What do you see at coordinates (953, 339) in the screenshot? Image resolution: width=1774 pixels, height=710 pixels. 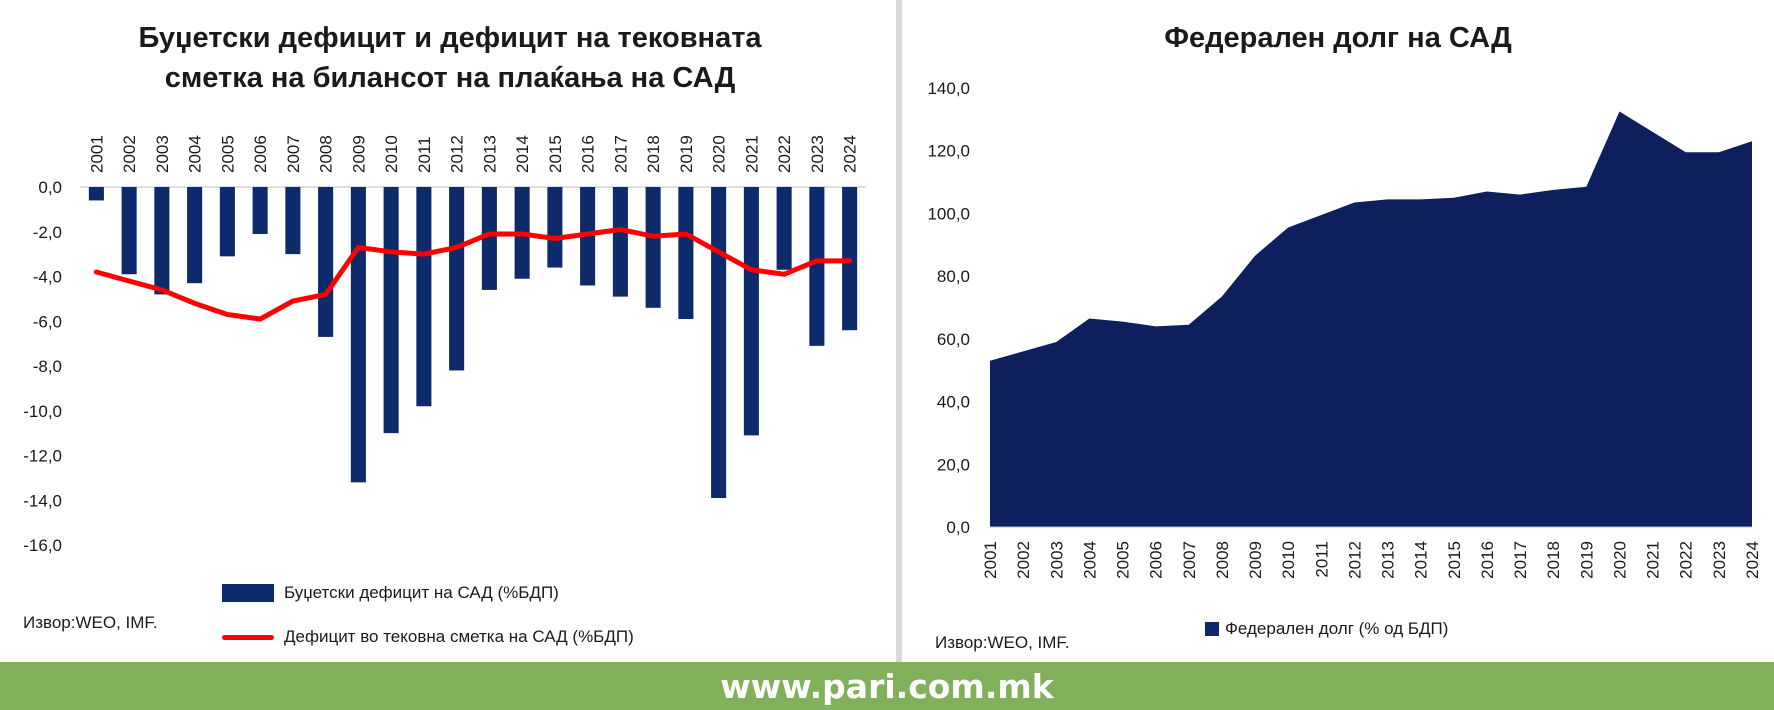 I see `right-y-tick-label: 60,0` at bounding box center [953, 339].